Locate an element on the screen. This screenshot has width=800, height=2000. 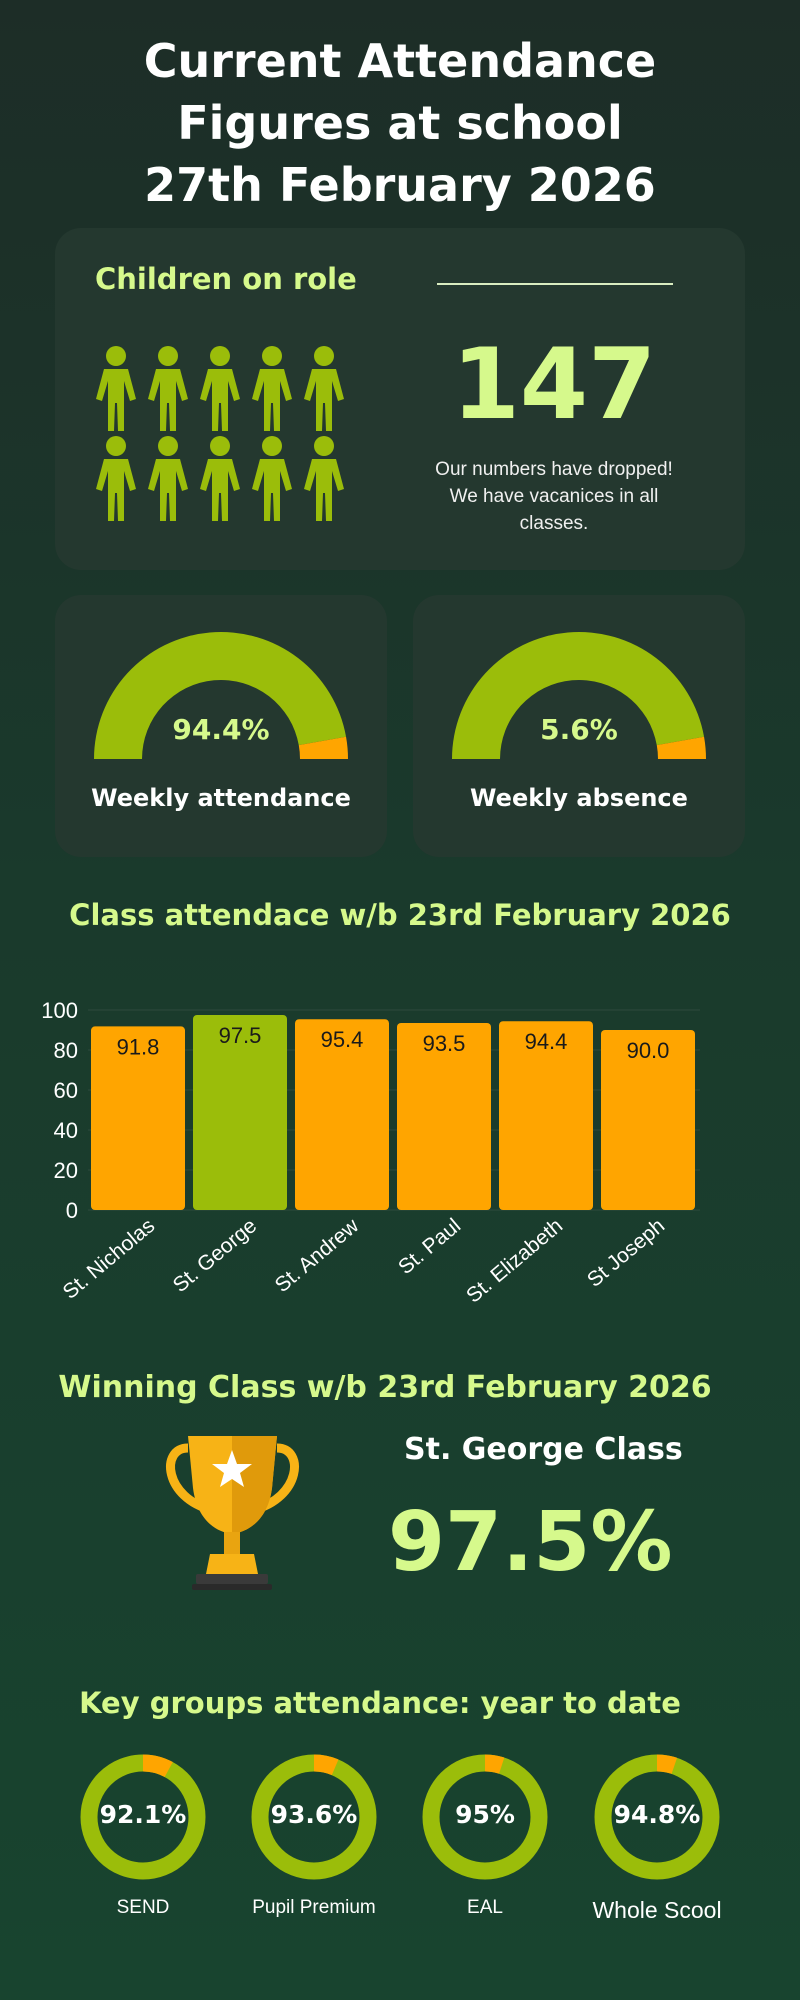
role-note-line-2: We have vacanices in all is located at coordinates (554, 496).